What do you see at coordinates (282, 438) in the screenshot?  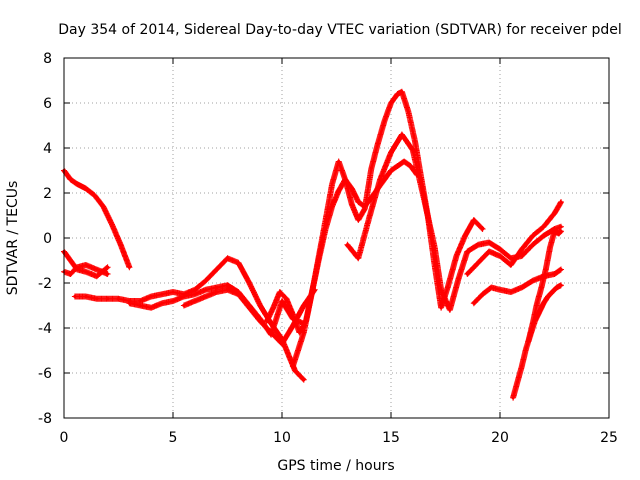 I see `x-tick-label: 10` at bounding box center [282, 438].